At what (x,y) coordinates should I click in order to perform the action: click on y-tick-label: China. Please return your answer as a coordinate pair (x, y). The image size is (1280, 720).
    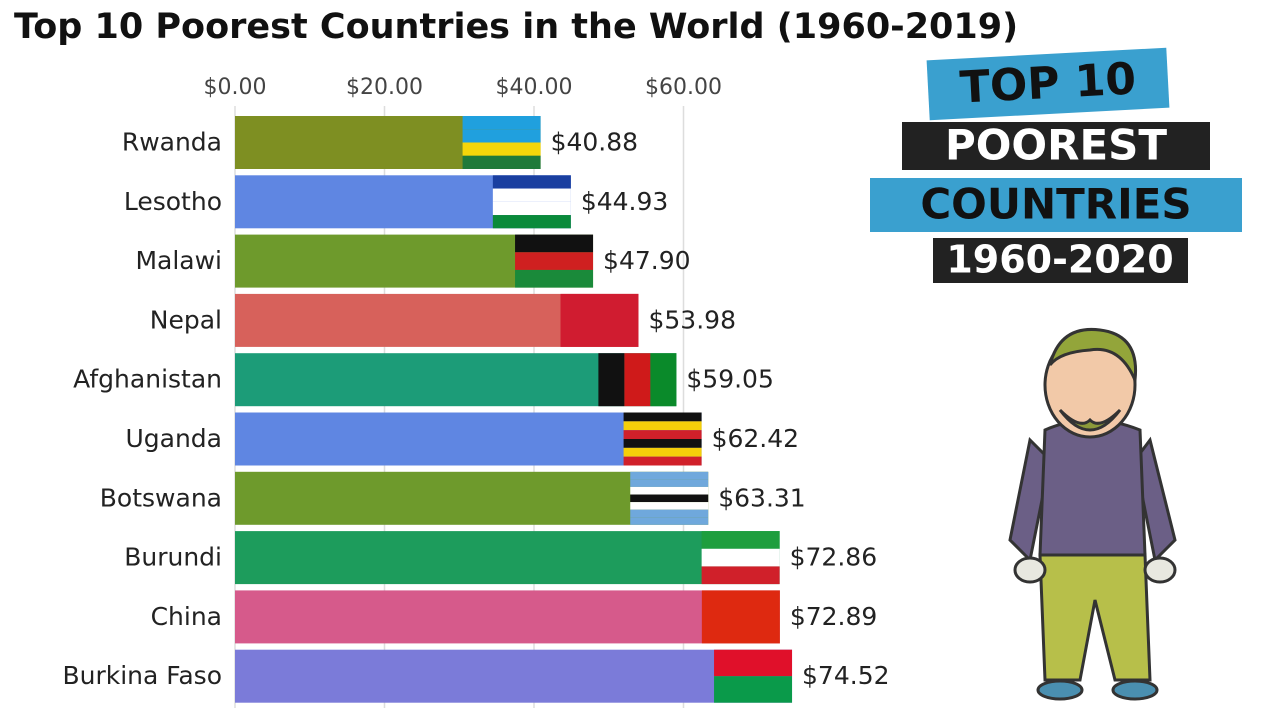
    Looking at the image, I should click on (186, 616).